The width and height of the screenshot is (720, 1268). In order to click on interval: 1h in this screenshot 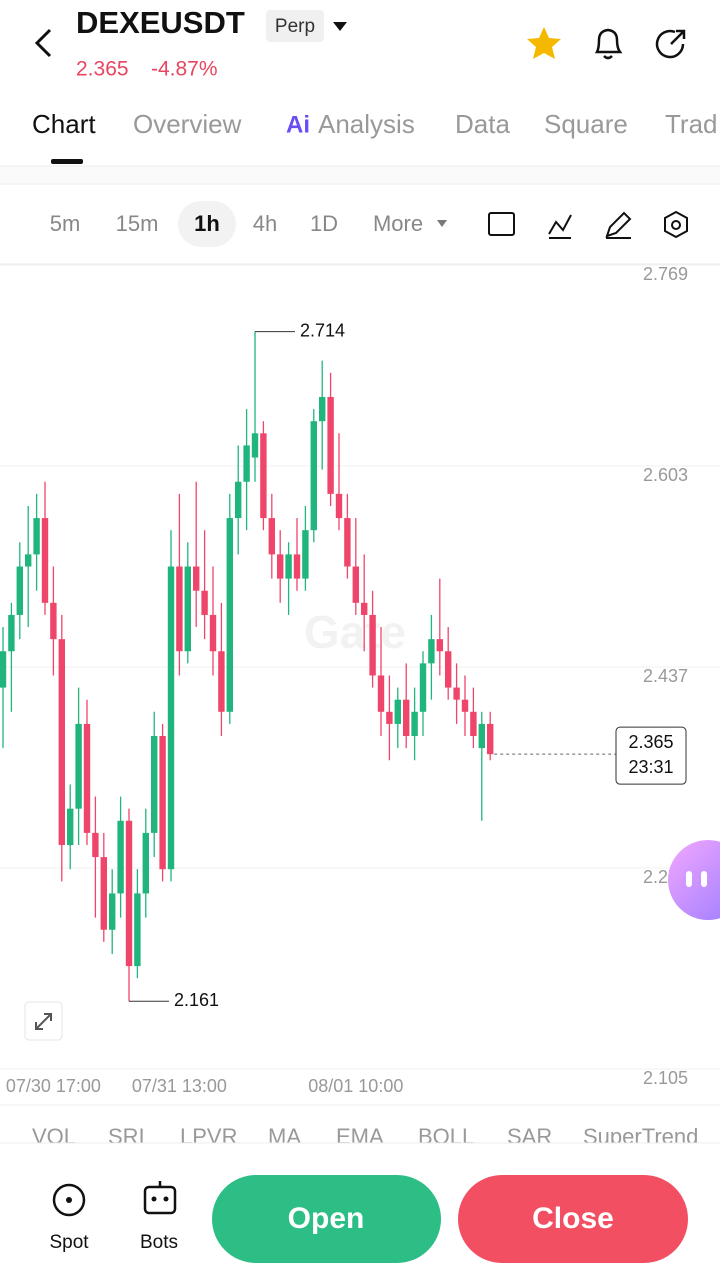, I will do `click(207, 223)`.